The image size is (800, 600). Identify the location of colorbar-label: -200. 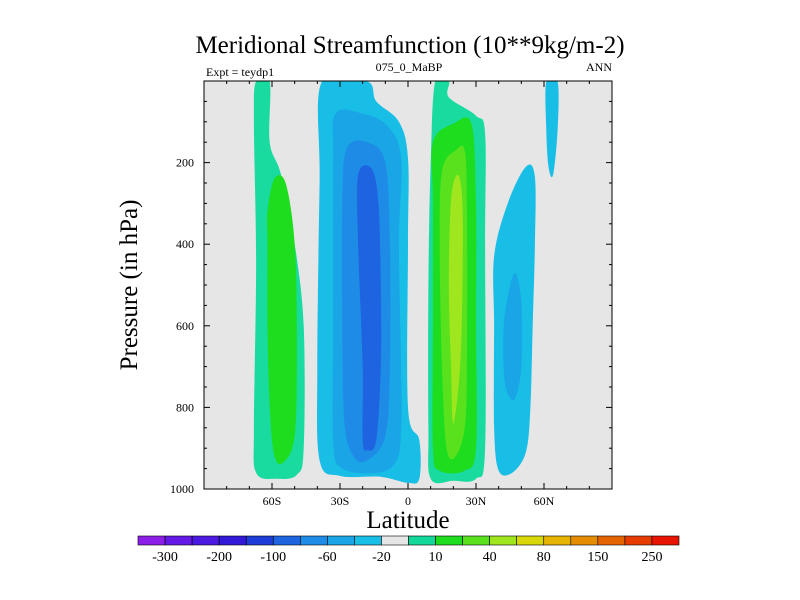
(219, 557).